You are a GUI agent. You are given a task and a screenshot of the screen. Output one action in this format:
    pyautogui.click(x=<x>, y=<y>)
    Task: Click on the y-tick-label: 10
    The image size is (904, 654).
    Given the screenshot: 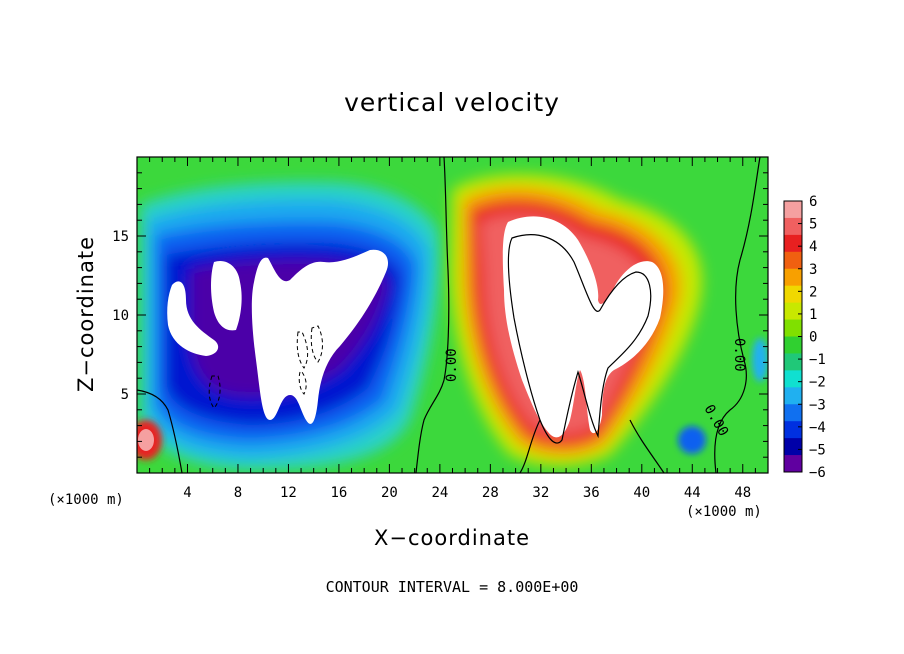 What is the action you would take?
    pyautogui.click(x=120, y=316)
    